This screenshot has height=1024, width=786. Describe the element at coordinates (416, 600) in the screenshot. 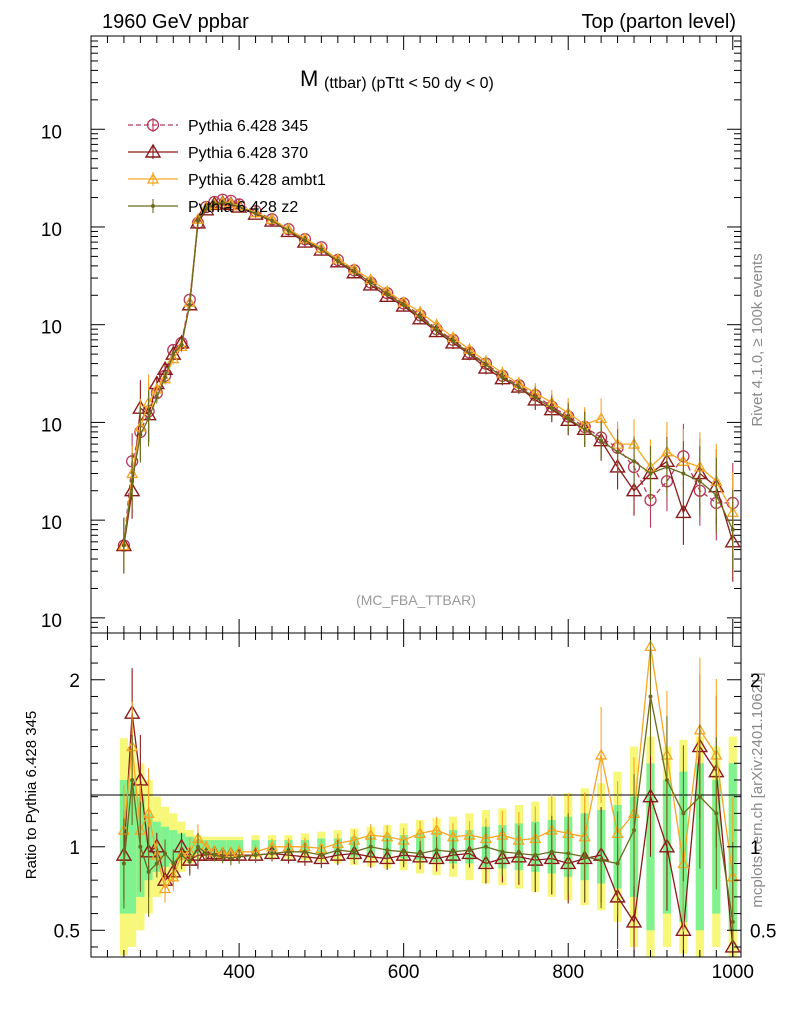

I see `analysis-watermark: (MC_FBA_TTBAR)` at that location.